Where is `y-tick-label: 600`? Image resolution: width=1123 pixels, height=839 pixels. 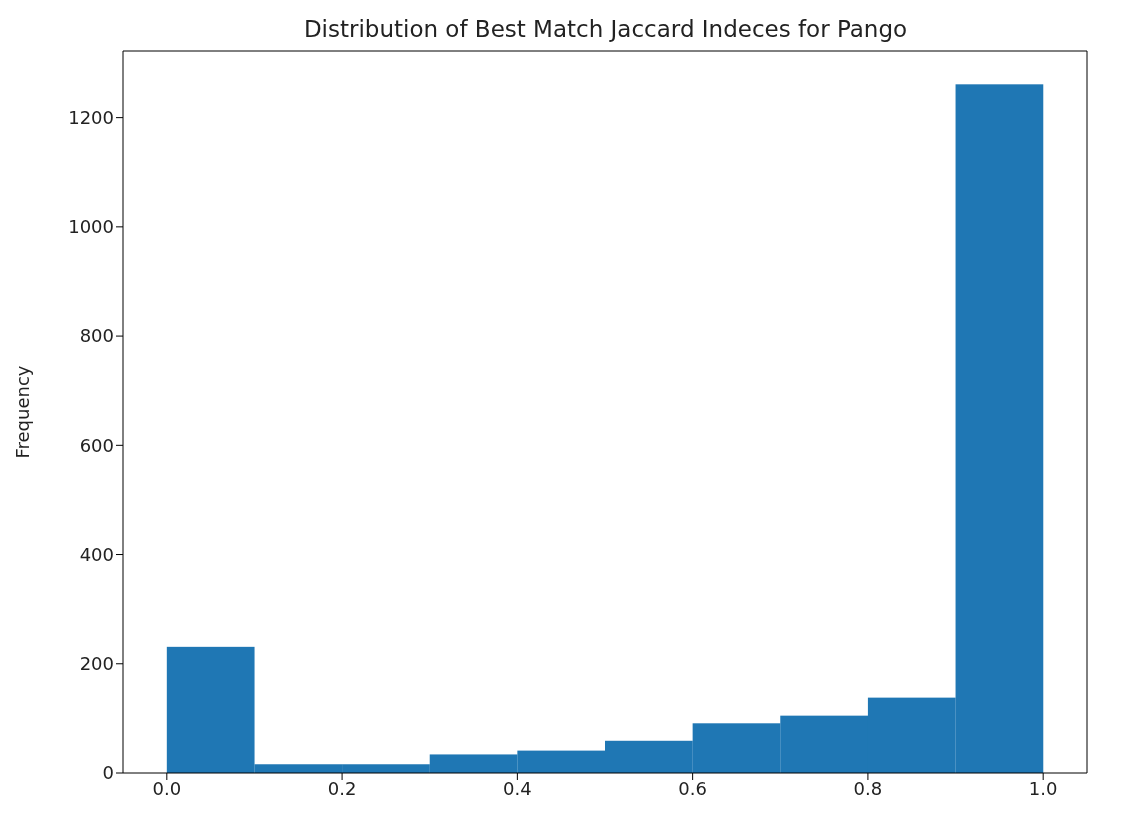
y-tick-label: 600 is located at coordinates (96, 445).